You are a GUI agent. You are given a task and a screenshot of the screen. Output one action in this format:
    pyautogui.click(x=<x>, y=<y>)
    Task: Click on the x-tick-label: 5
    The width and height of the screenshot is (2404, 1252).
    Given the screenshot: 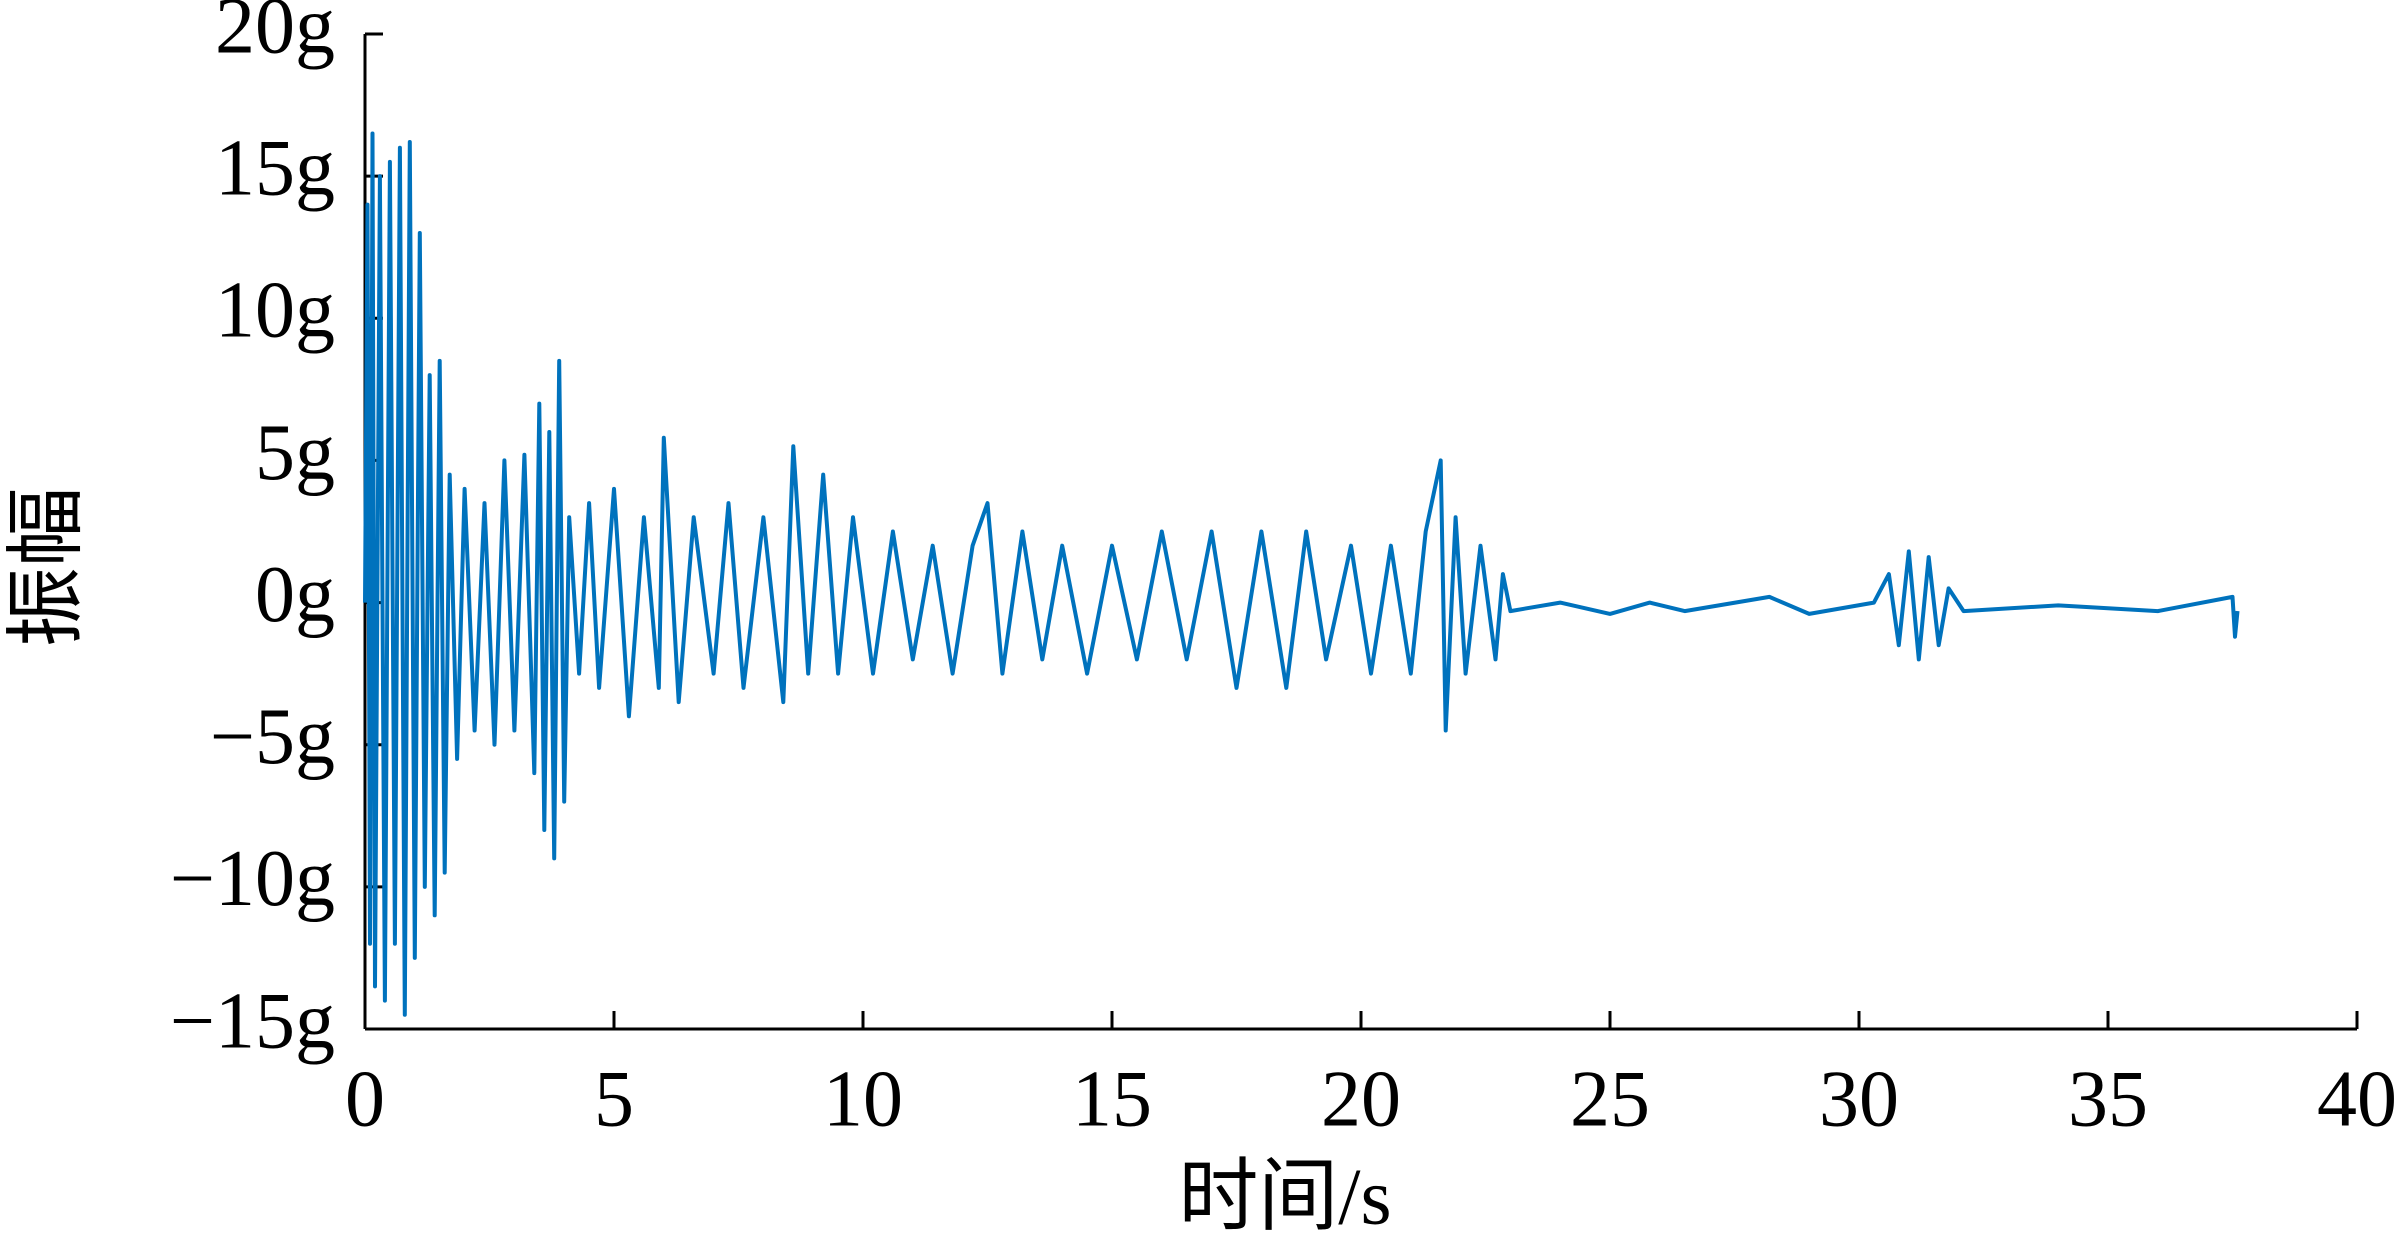 What is the action you would take?
    pyautogui.click(x=614, y=1099)
    